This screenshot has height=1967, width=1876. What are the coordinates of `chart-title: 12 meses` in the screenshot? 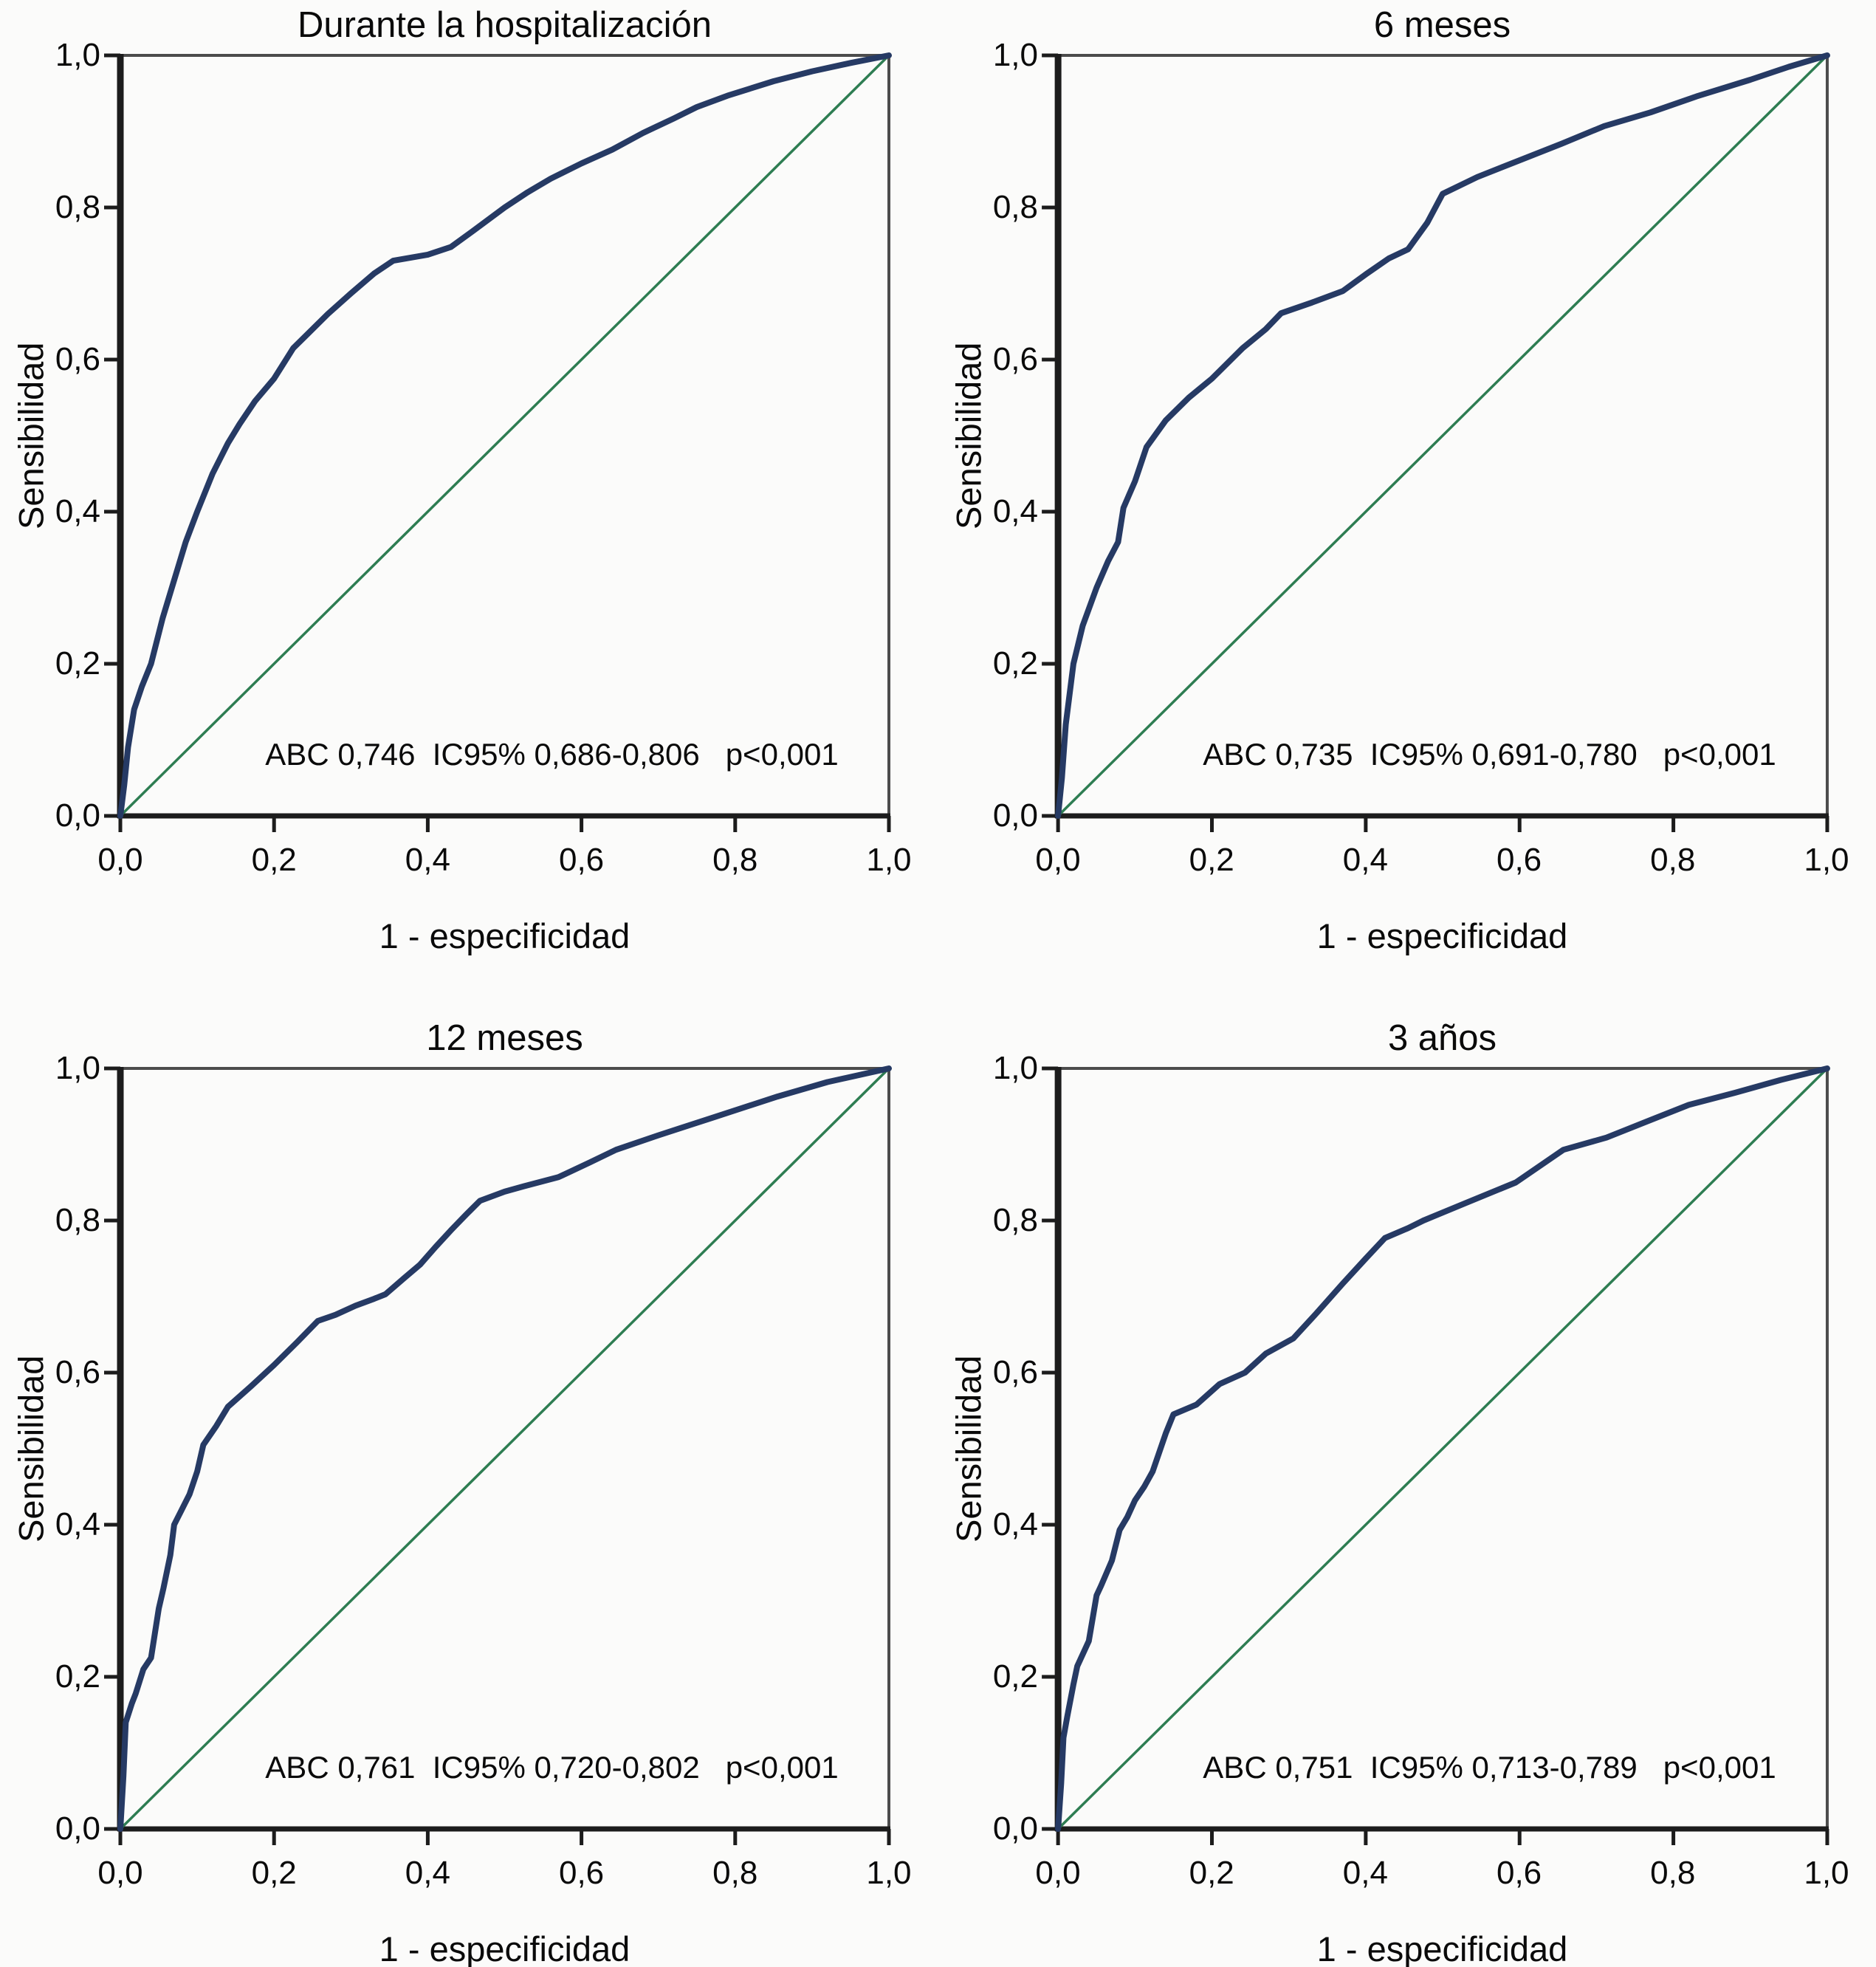 It's located at (504, 1038).